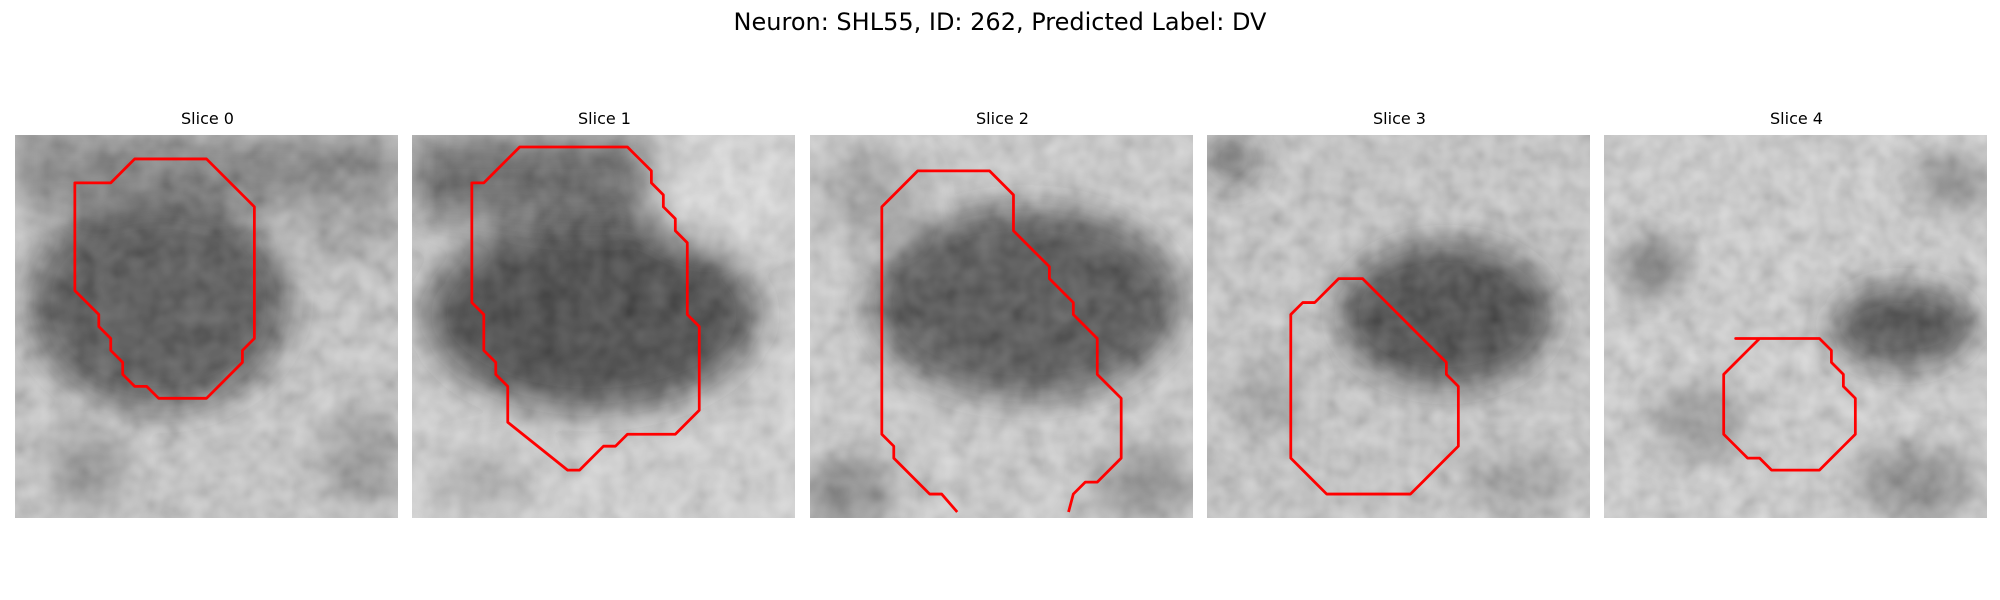  What do you see at coordinates (207, 118) in the screenshot?
I see `slice-title-0: Slice 0` at bounding box center [207, 118].